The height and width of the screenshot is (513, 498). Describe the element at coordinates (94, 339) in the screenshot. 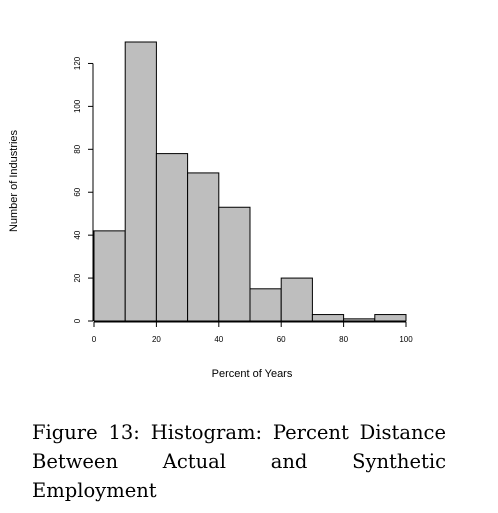

I see `x-tick-label-0: 0` at that location.